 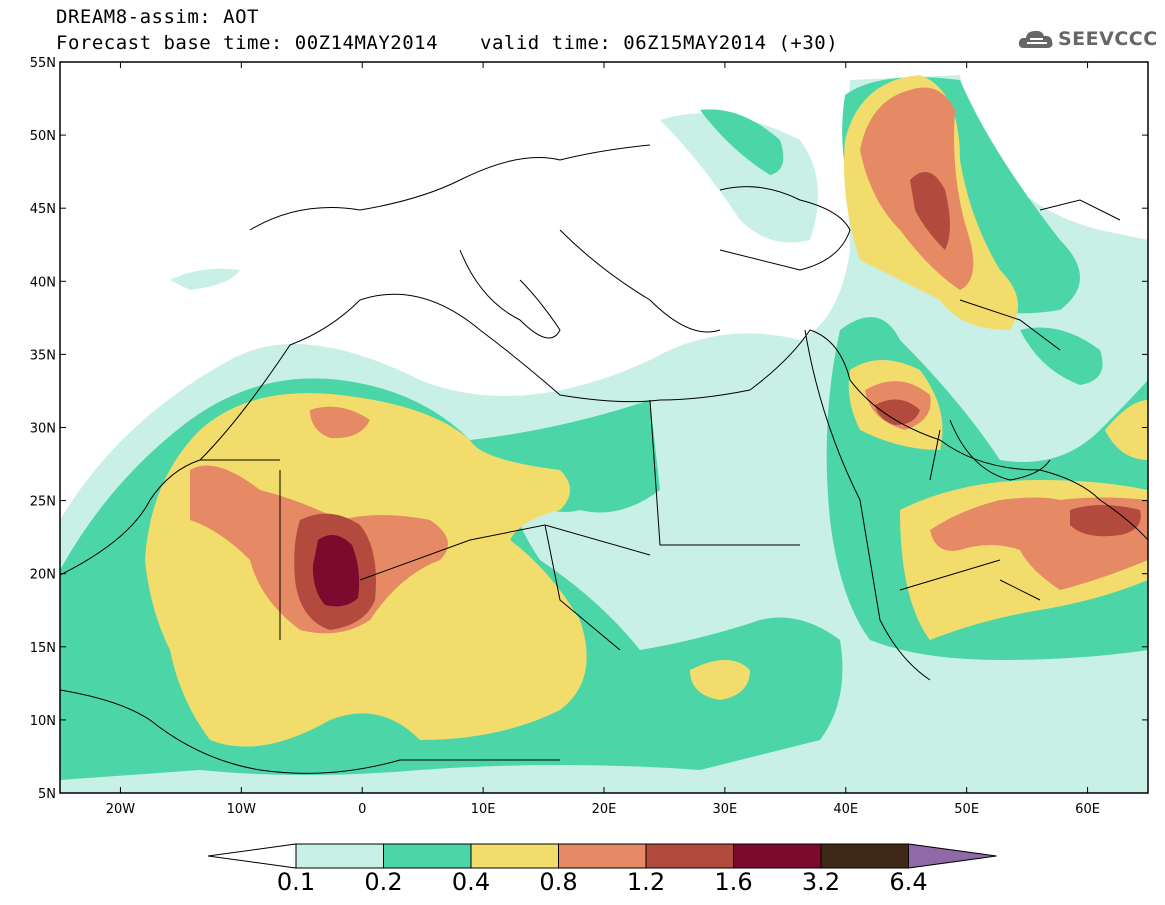 I want to click on forecast-base-time: Forecast base time: 00Z14MAY2014, so click(x=247, y=43).